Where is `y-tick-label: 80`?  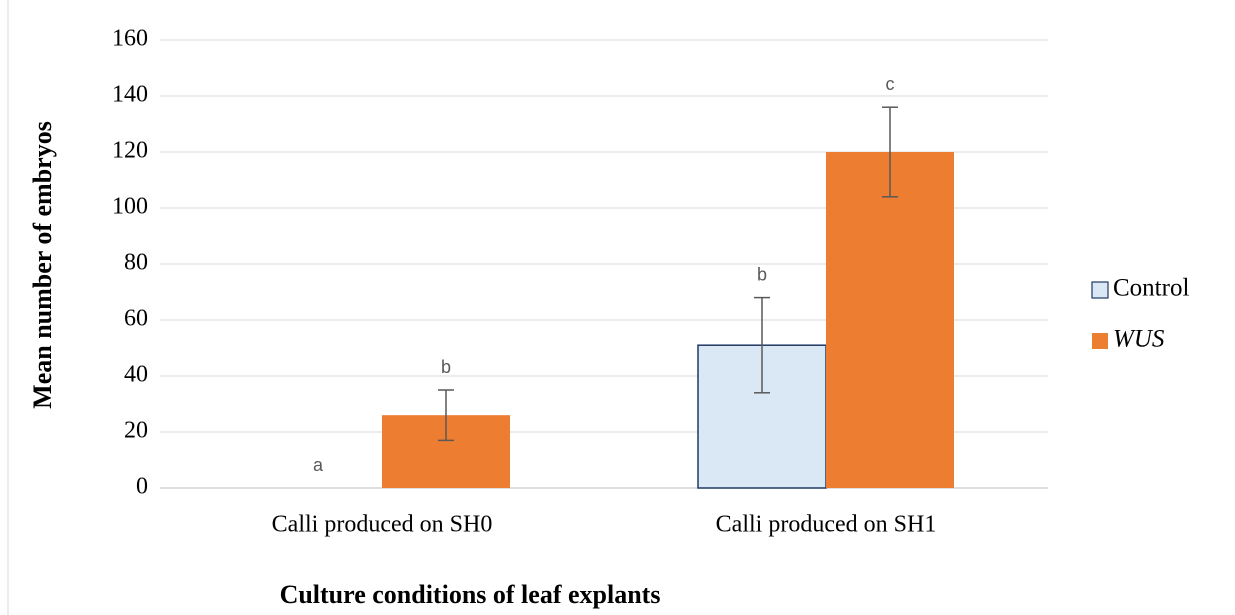
y-tick-label: 80 is located at coordinates (136, 263).